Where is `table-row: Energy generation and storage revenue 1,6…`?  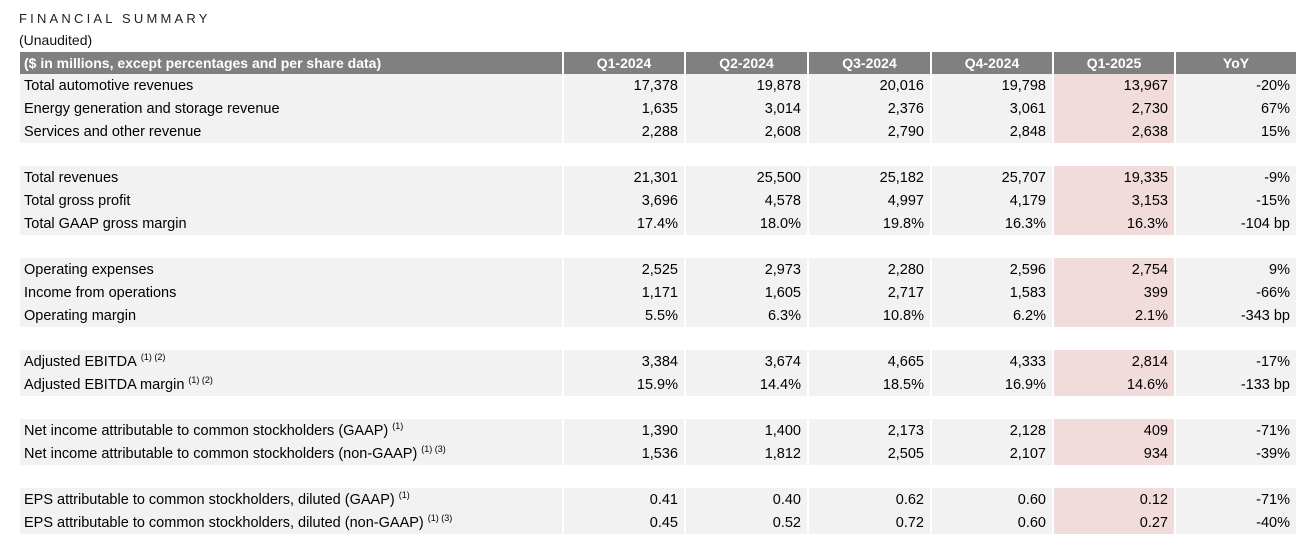
table-row: Energy generation and storage revenue 1,6… is located at coordinates (658, 108).